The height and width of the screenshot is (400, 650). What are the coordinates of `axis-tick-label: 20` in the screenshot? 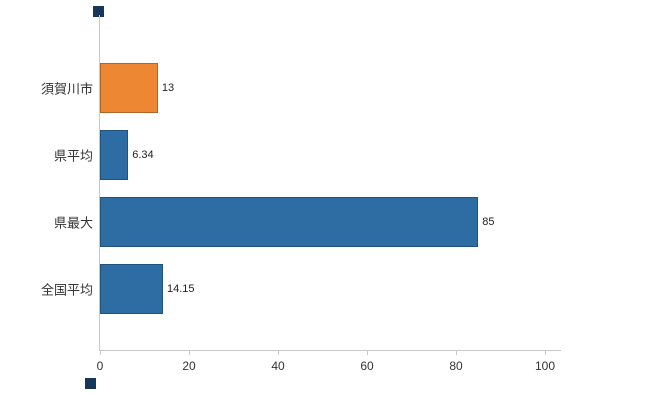 It's located at (189, 366).